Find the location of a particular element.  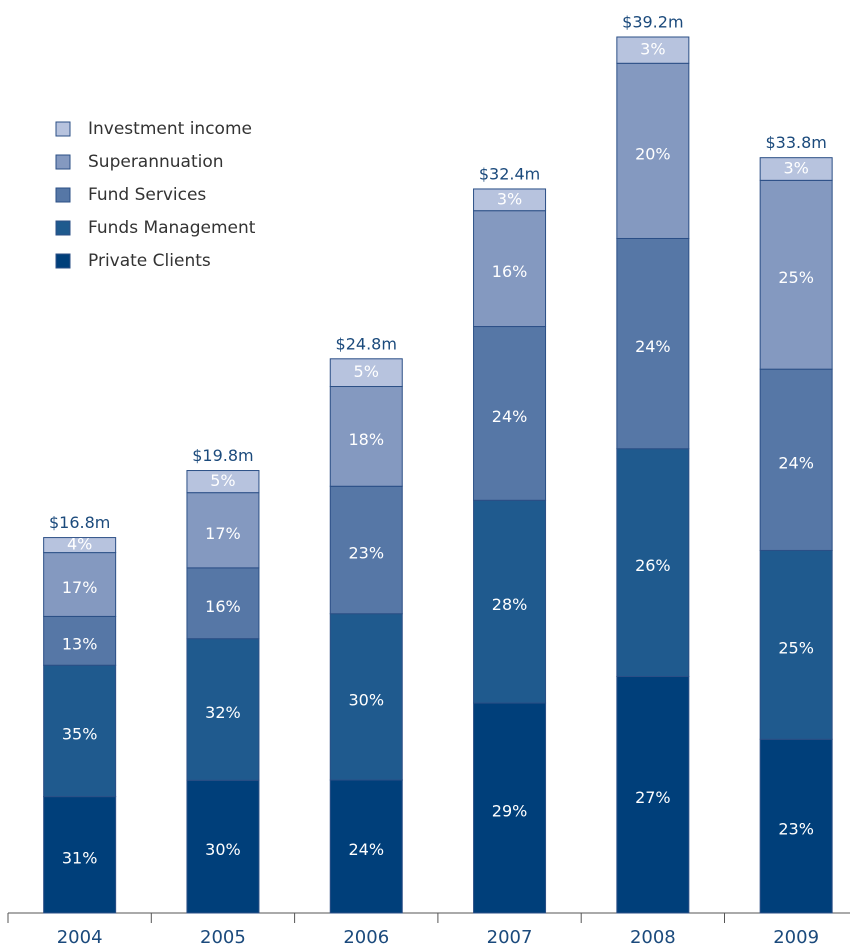

segment-label: 18% is located at coordinates (366, 439).